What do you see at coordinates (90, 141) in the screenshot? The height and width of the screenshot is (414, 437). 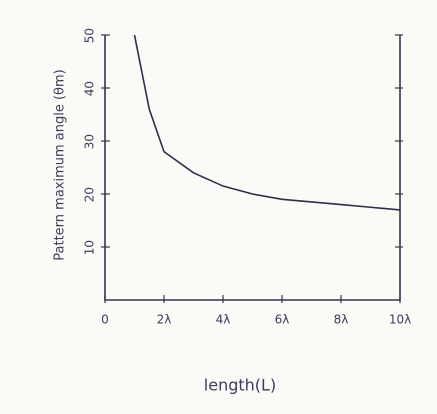 I see `y-tick-label: 30` at bounding box center [90, 141].